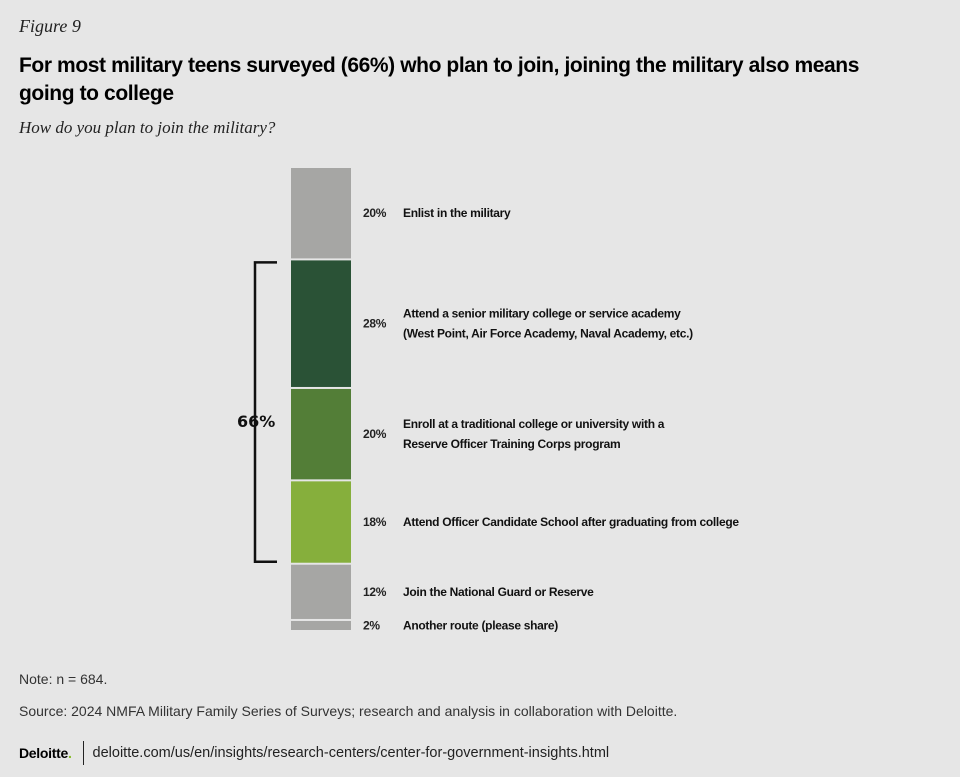 The height and width of the screenshot is (777, 960). Describe the element at coordinates (50, 26) in the screenshot. I see `figure-label: Figure 9` at that location.